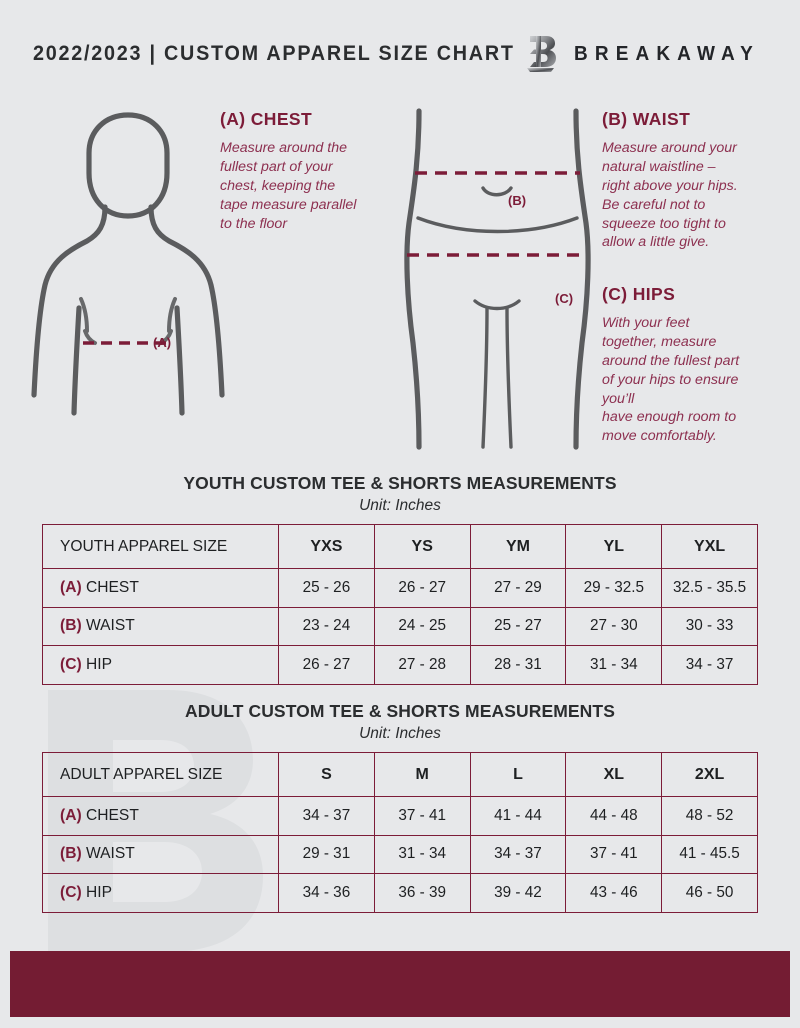 The width and height of the screenshot is (800, 1028). I want to click on waist-measure-tag: (B), so click(517, 200).